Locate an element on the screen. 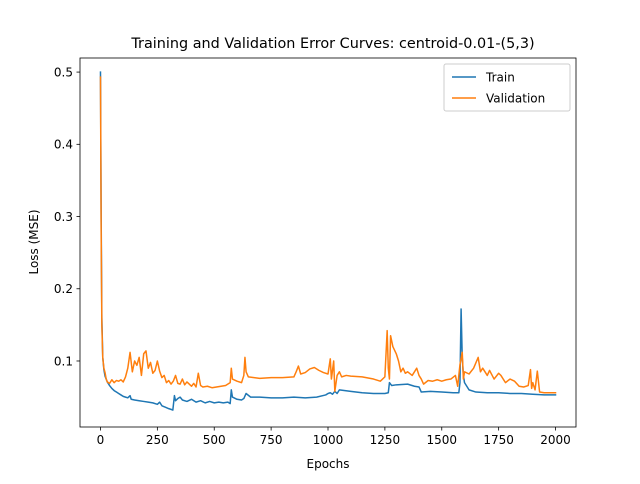  x-tick-label: 500 is located at coordinates (214, 440).